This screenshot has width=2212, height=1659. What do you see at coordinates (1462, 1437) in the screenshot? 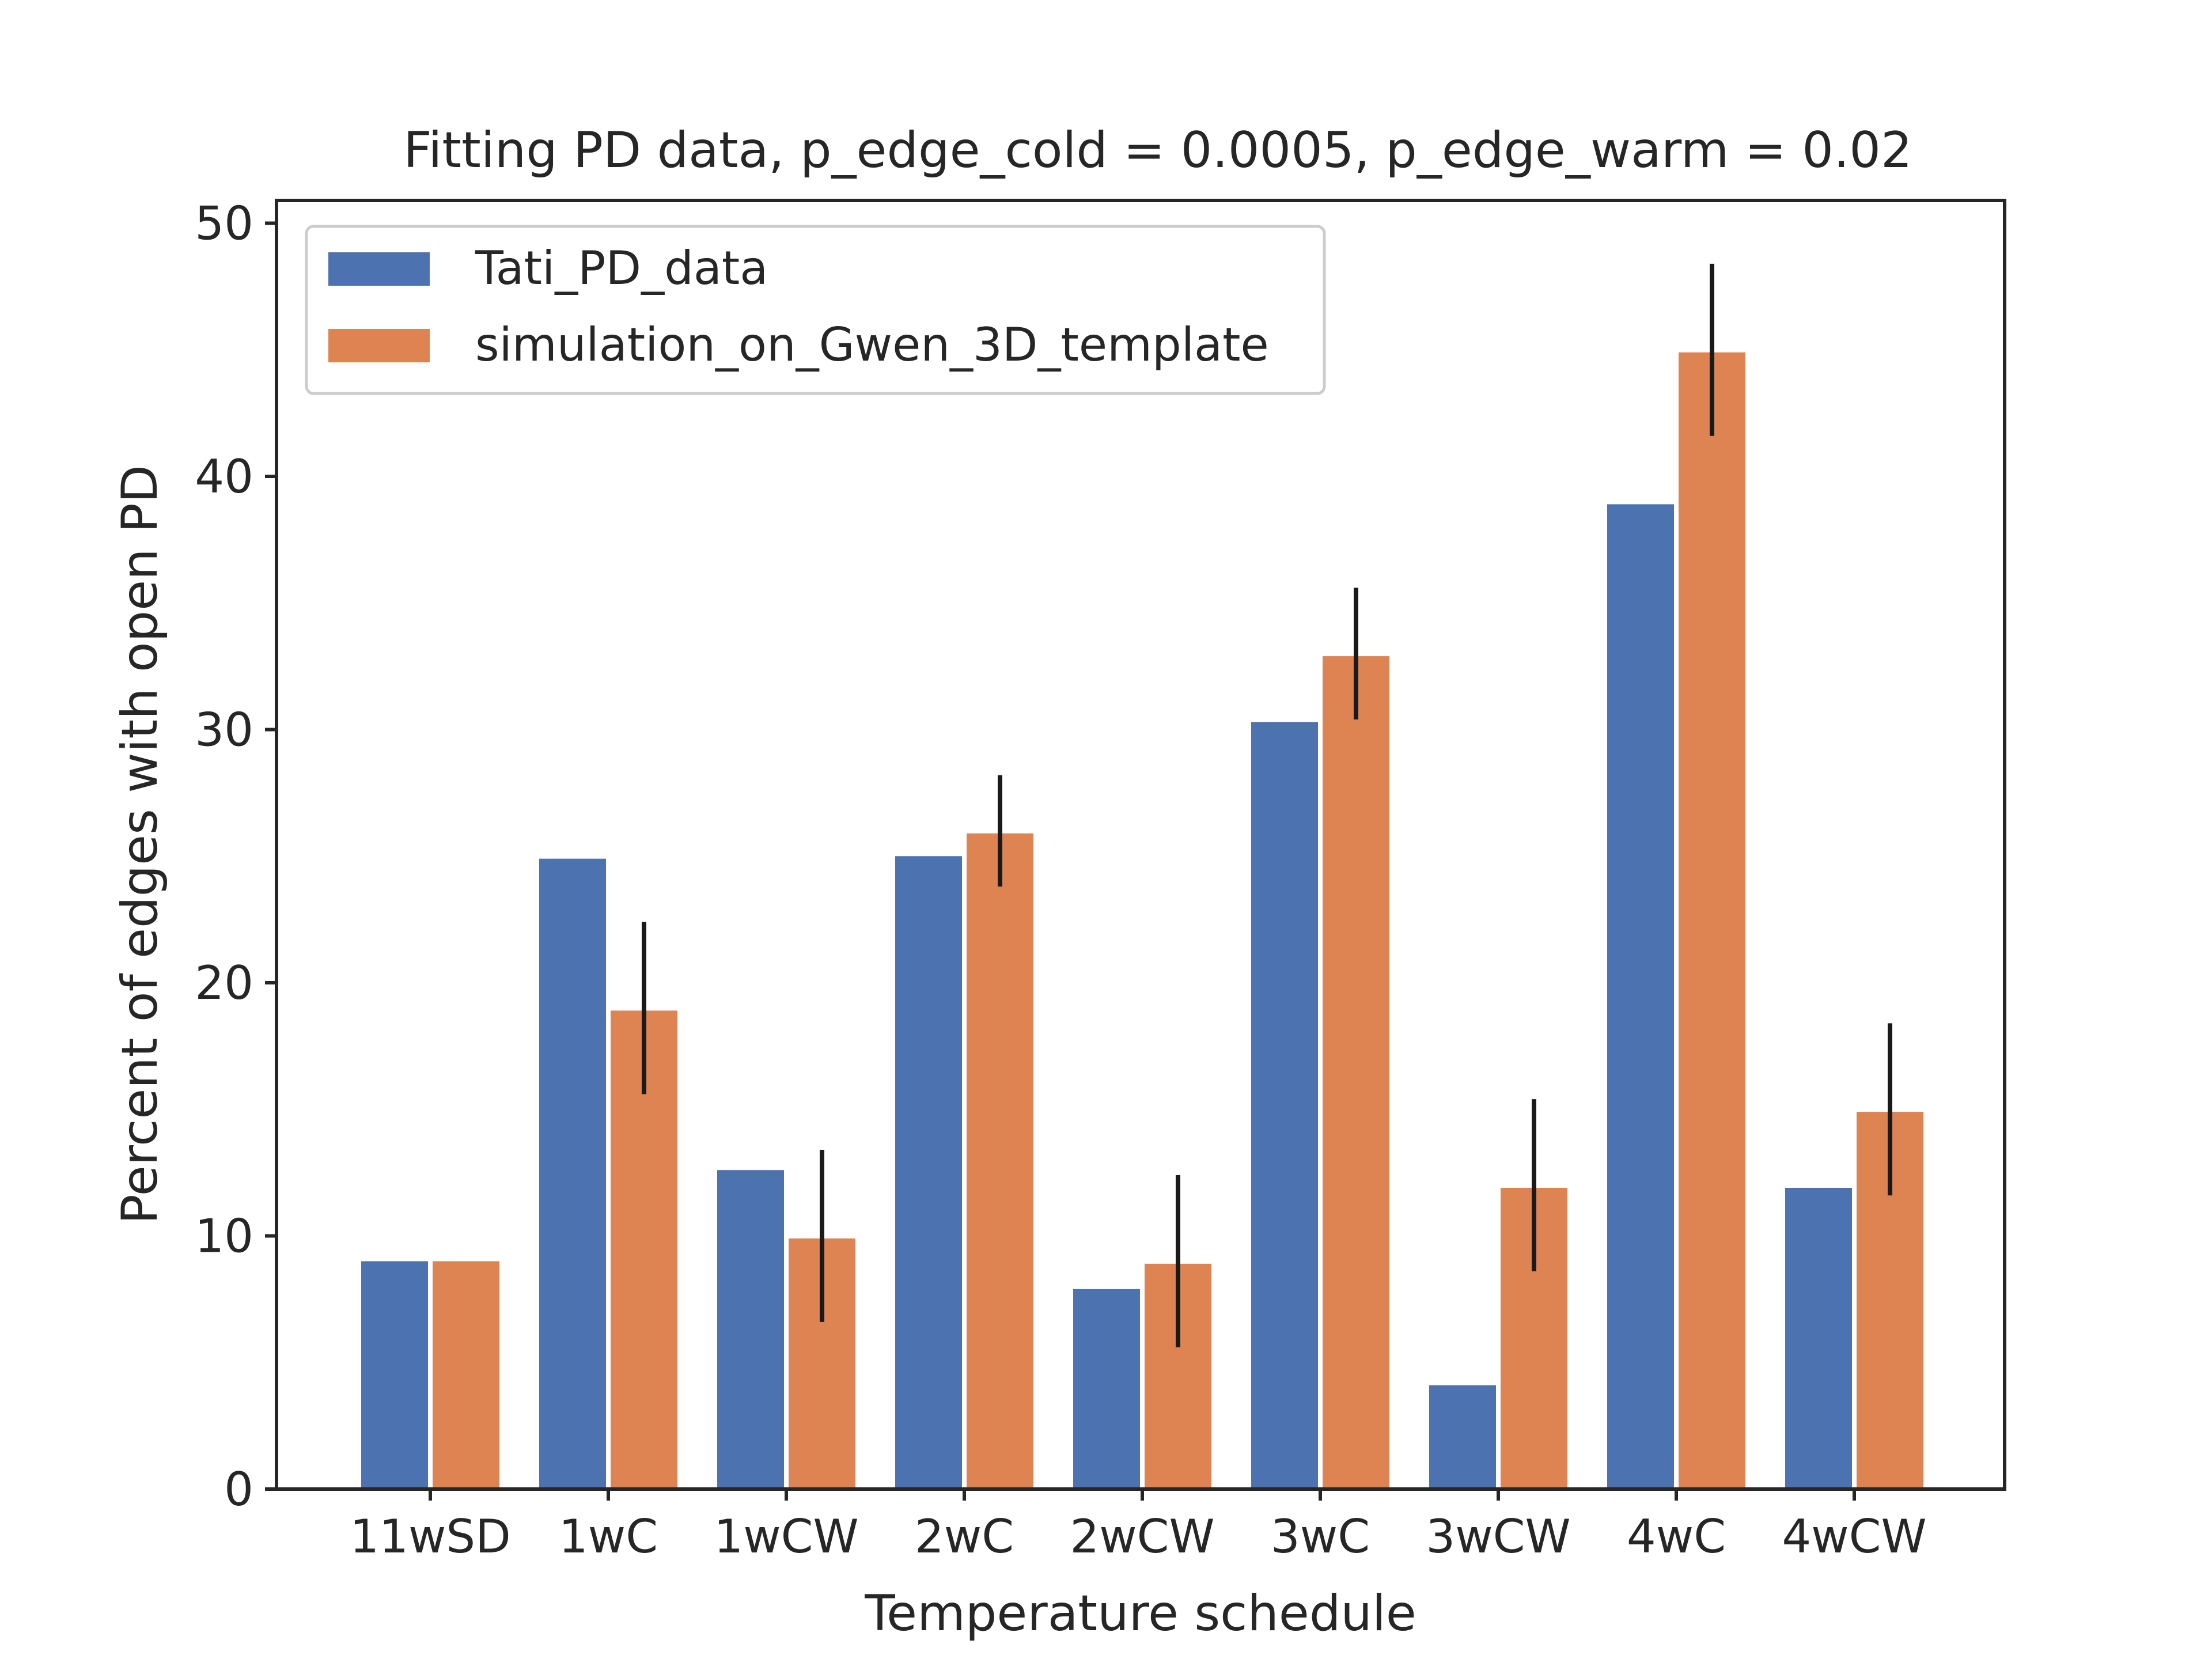
I see `bar-Tati_PD_data-3wCW` at bounding box center [1462, 1437].